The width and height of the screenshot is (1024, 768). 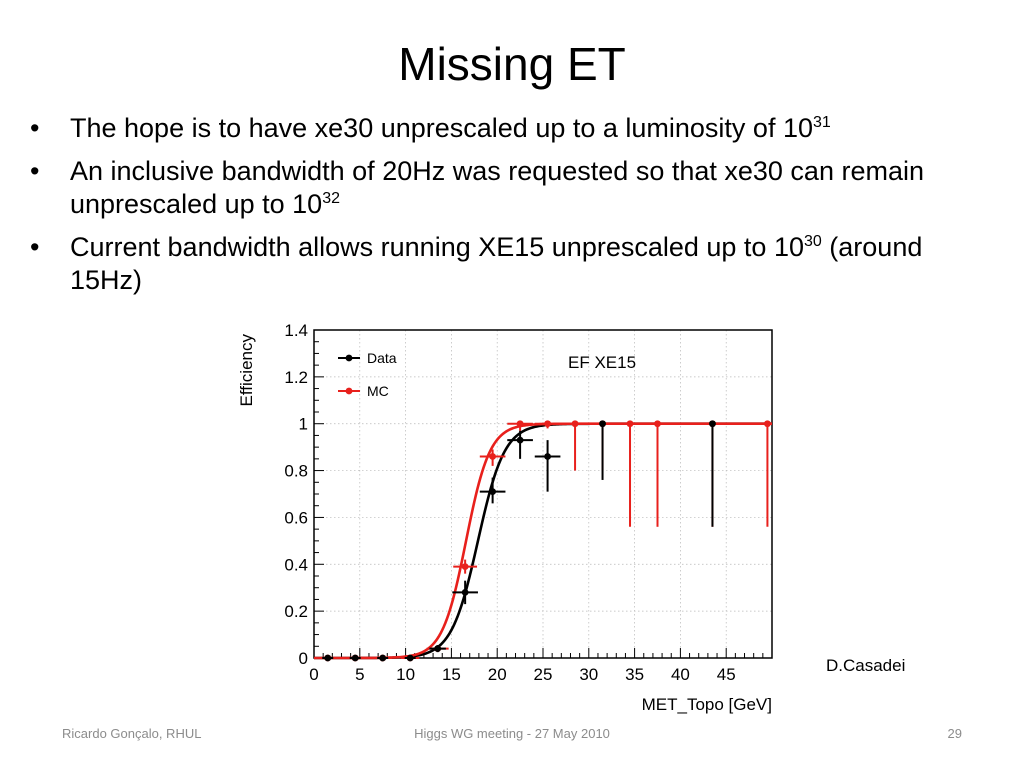 I want to click on bullet-exponent: 31, so click(x=821, y=122).